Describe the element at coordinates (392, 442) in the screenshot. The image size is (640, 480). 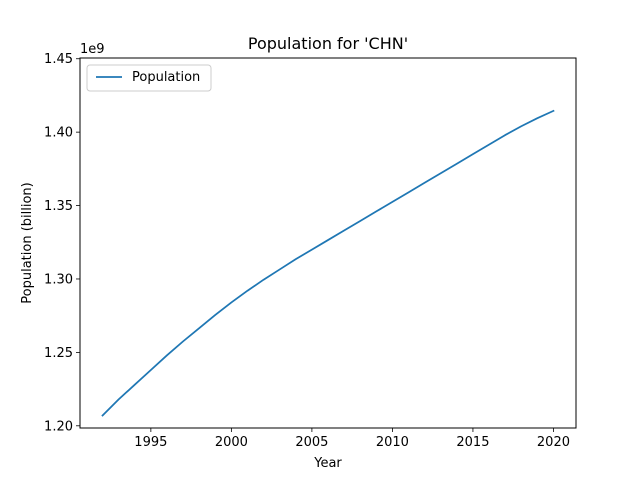
I see `x-tick-label: 2010` at that location.